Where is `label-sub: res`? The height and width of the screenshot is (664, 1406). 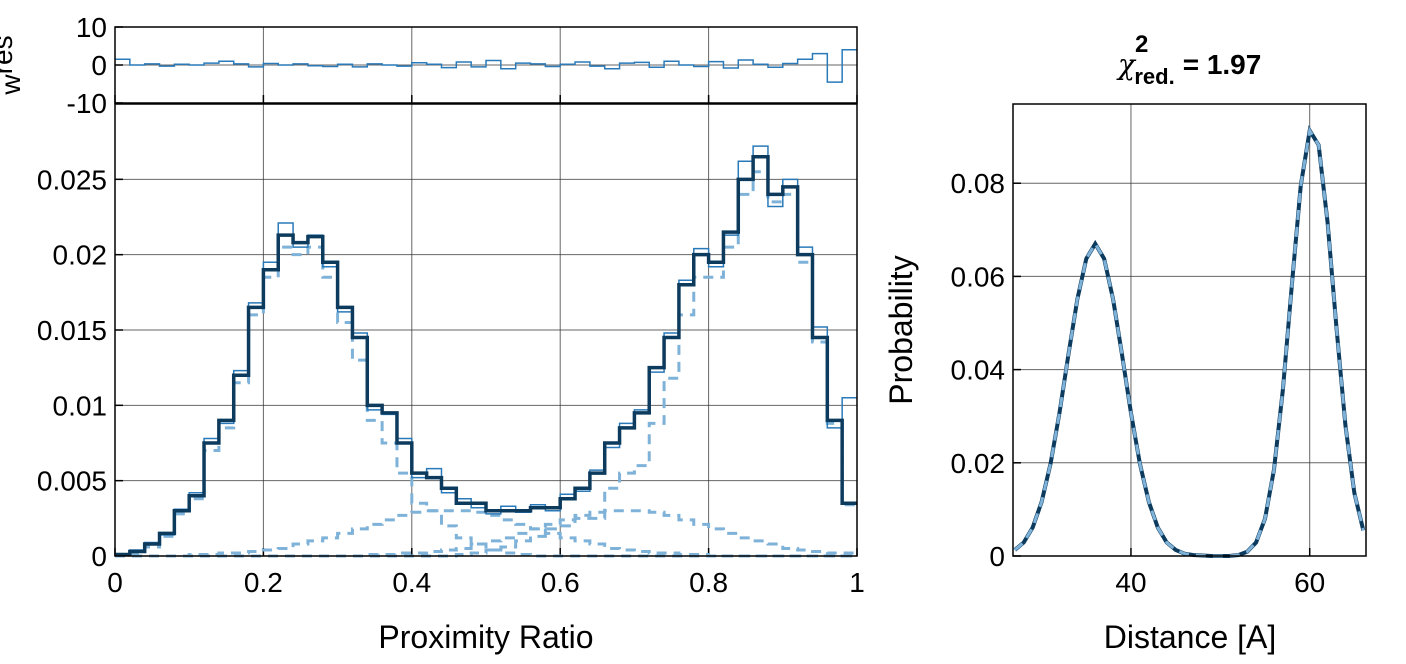
label-sub: res is located at coordinates (9, 54).